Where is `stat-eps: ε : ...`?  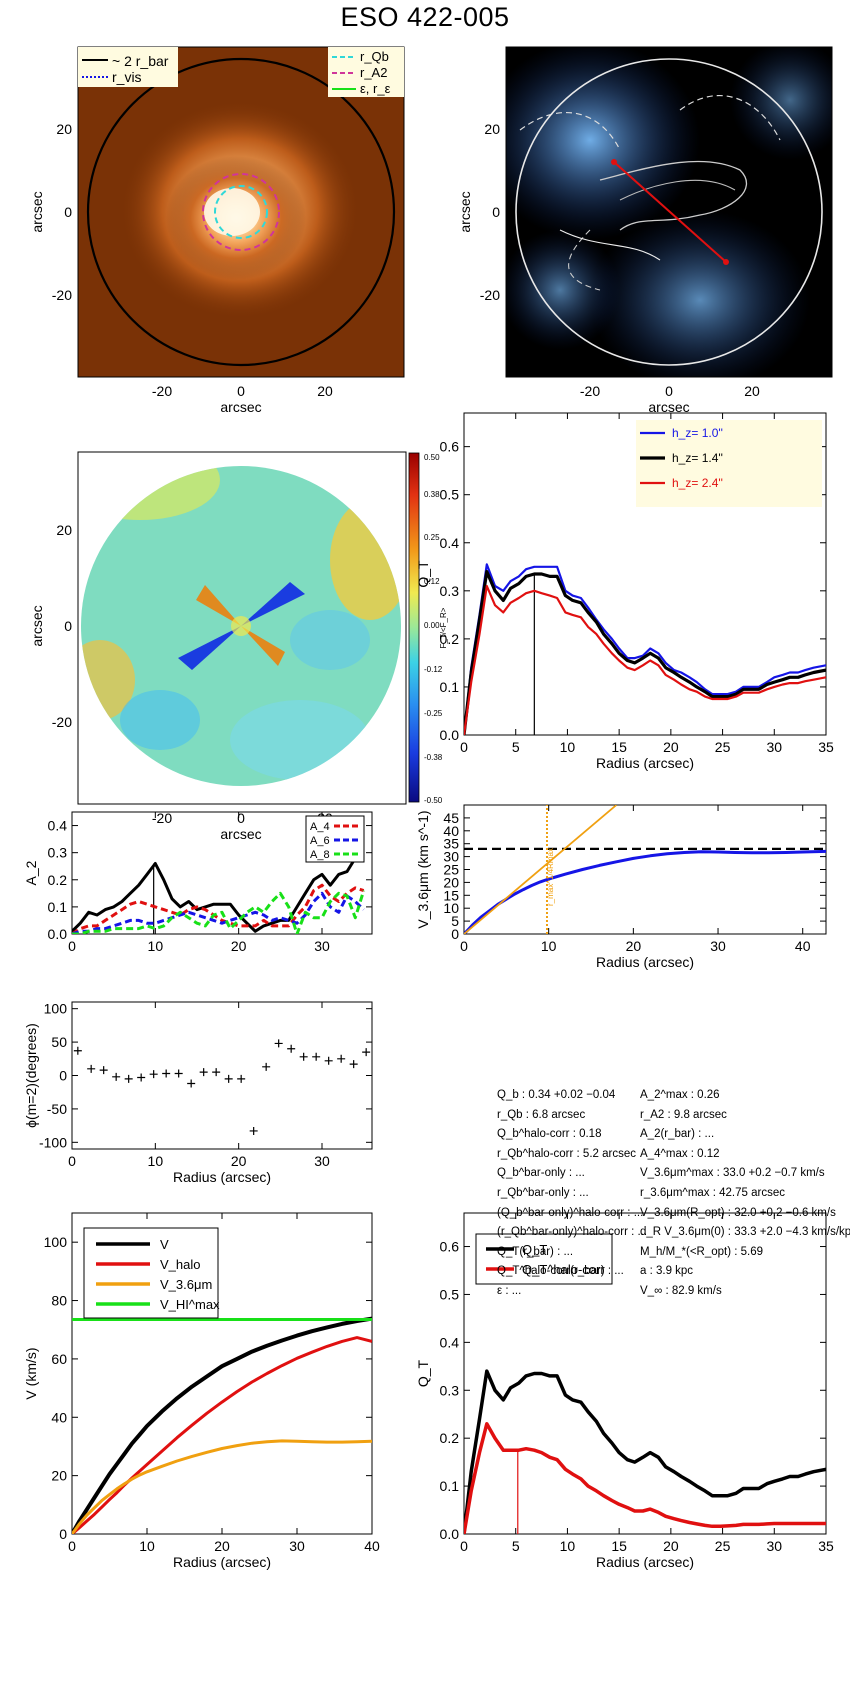 stat-eps: ε : ... is located at coordinates (509, 1290).